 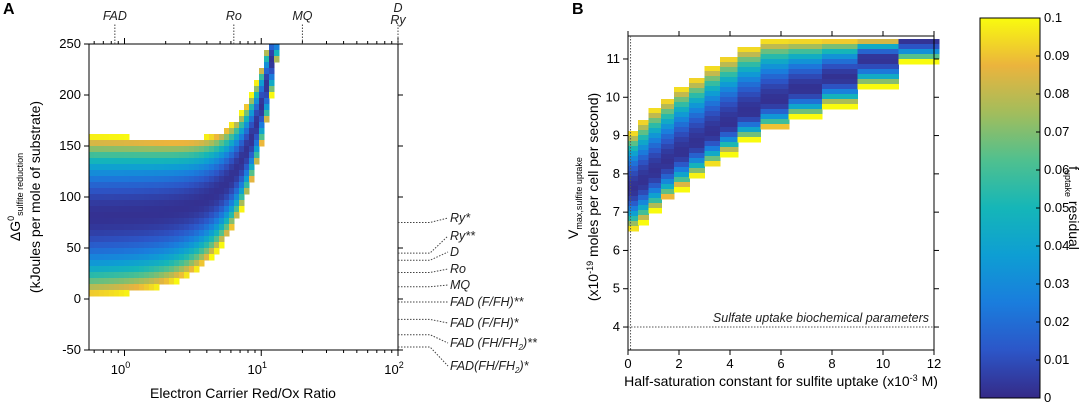 I want to click on panel-a-right-marker-label: FAD (FH/FH2)**, so click(x=494, y=344).